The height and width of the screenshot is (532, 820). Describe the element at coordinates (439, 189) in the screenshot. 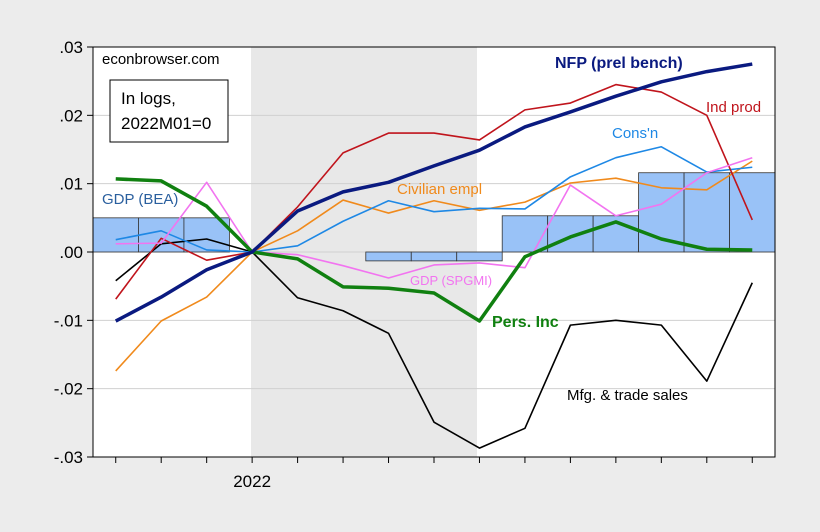

I see `series-label: Civilian empl` at that location.